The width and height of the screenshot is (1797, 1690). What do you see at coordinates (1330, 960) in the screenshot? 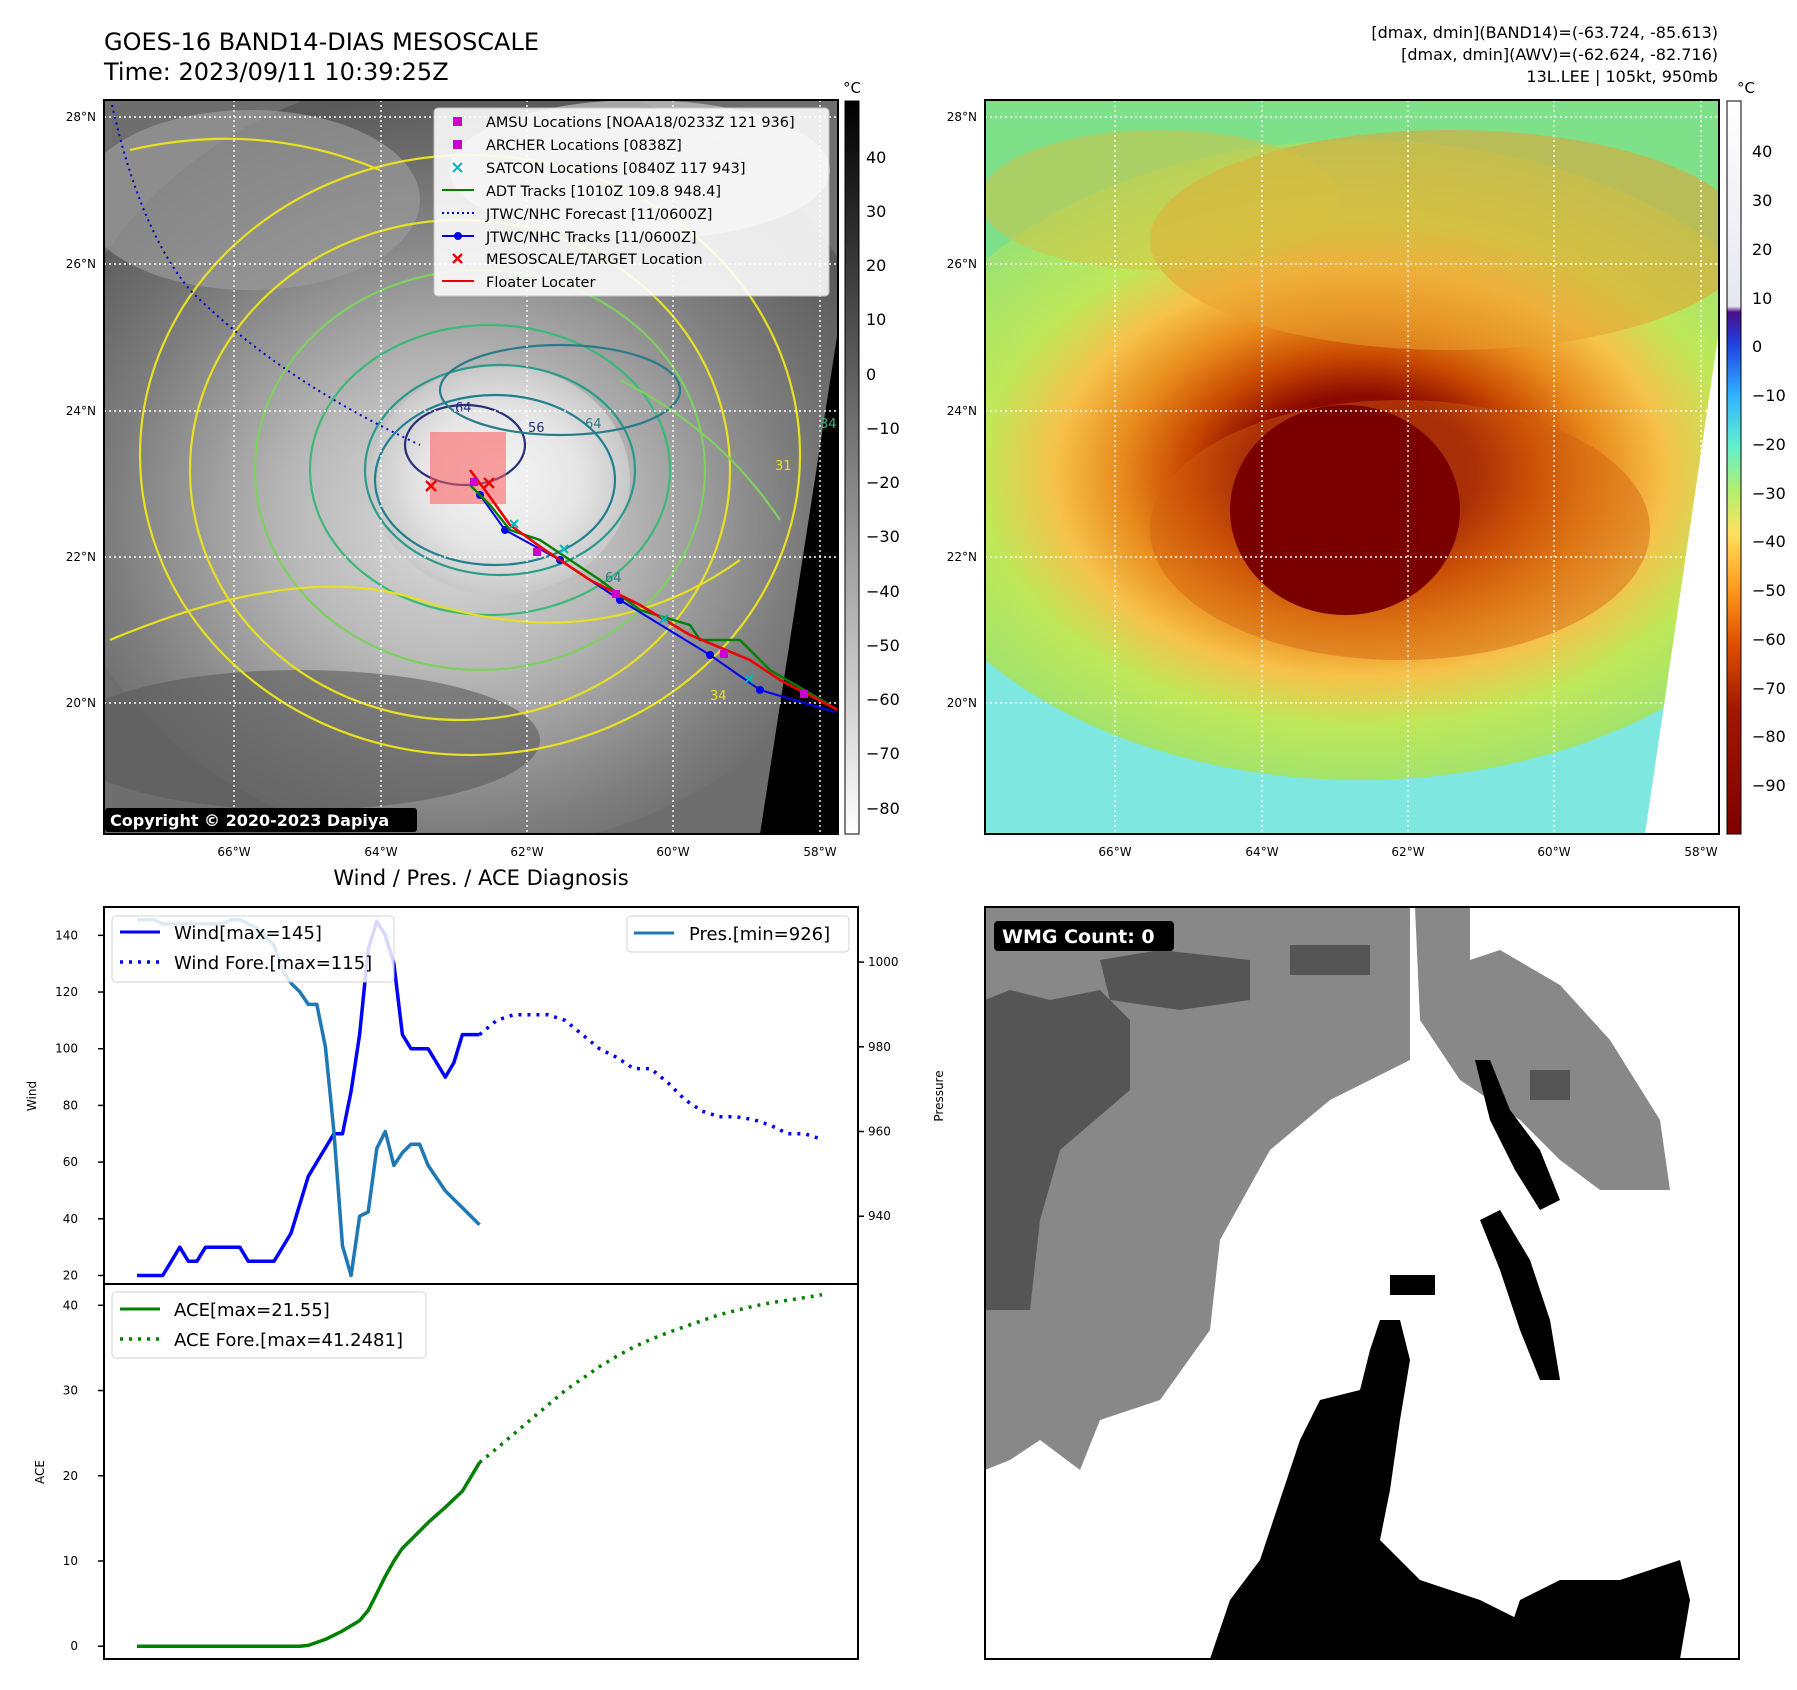
I see `wmg-darkgray-small1` at bounding box center [1330, 960].